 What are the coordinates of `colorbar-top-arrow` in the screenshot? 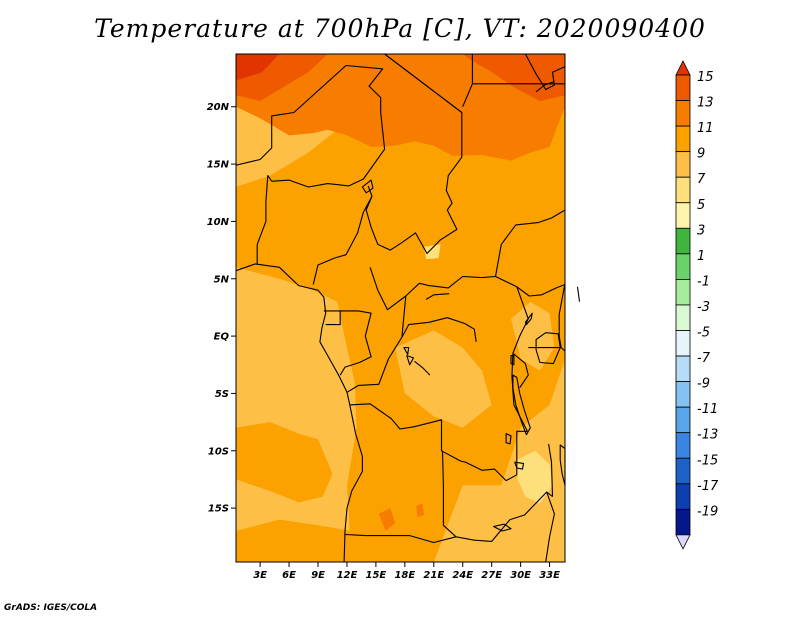 It's located at (683, 68).